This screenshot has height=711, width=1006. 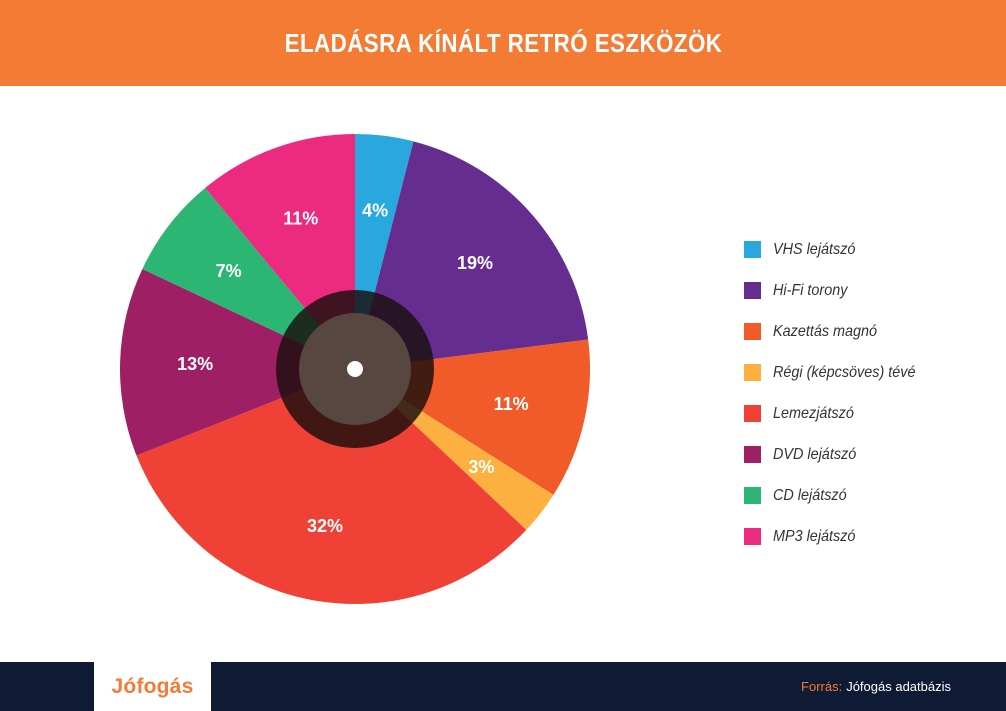 I want to click on slice-label-kazettas-magno: 11%, so click(x=511, y=404).